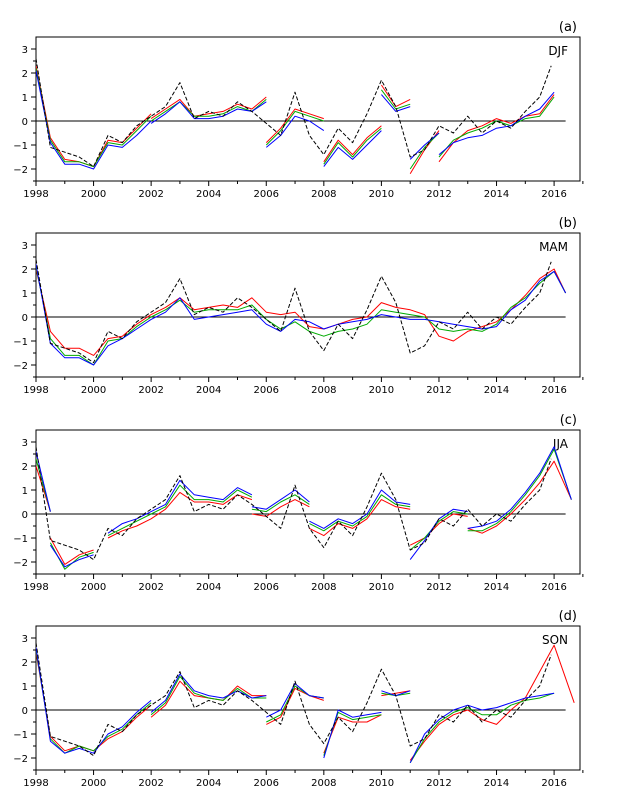  What do you see at coordinates (560, 444) in the screenshot?
I see `season-label: JJA` at bounding box center [560, 444].